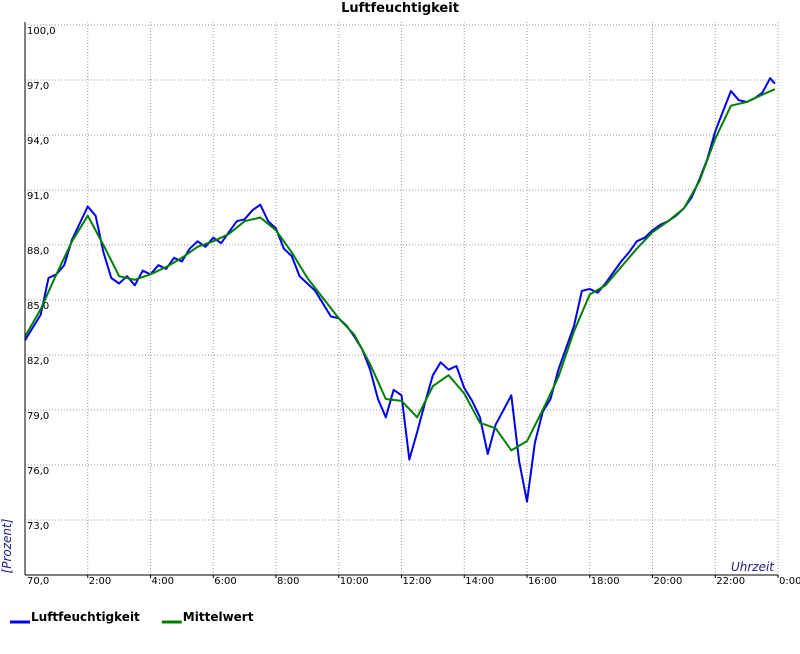 The height and width of the screenshot is (654, 800). What do you see at coordinates (479, 581) in the screenshot?
I see `x-tick-label: 14:00` at bounding box center [479, 581].